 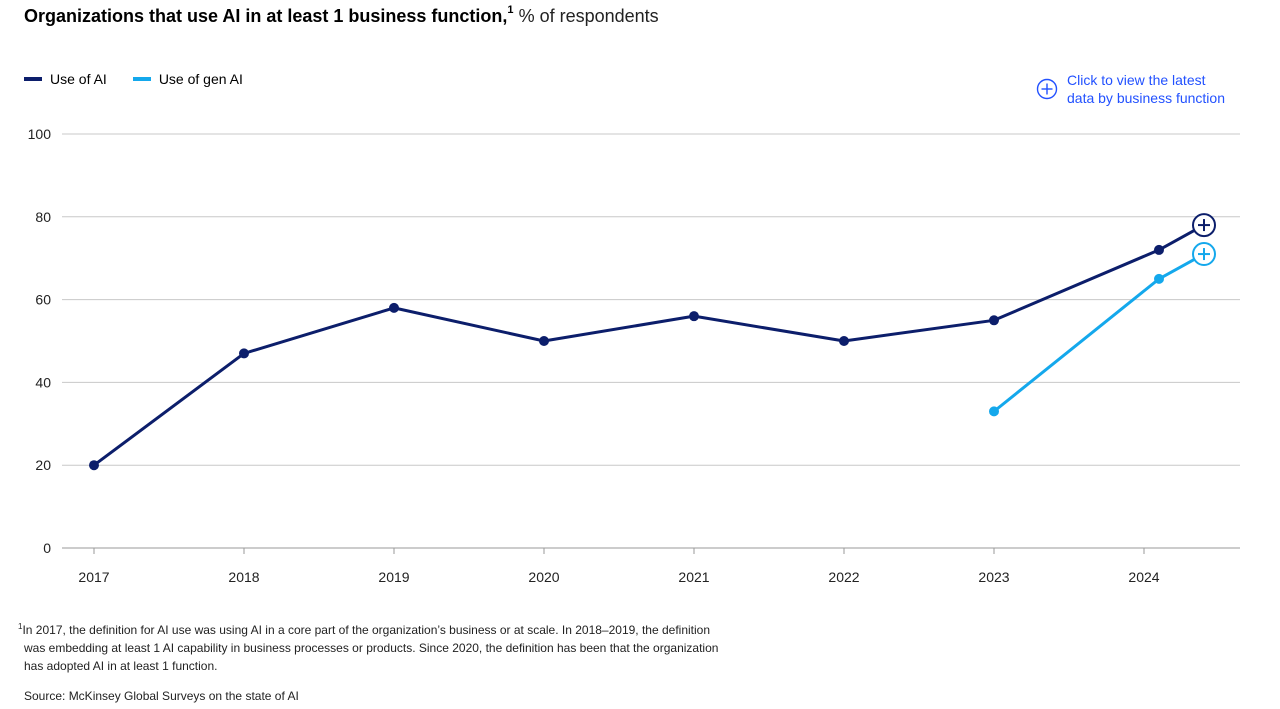 I want to click on legend-swatch-use-of-gen-ai, so click(x=141, y=79).